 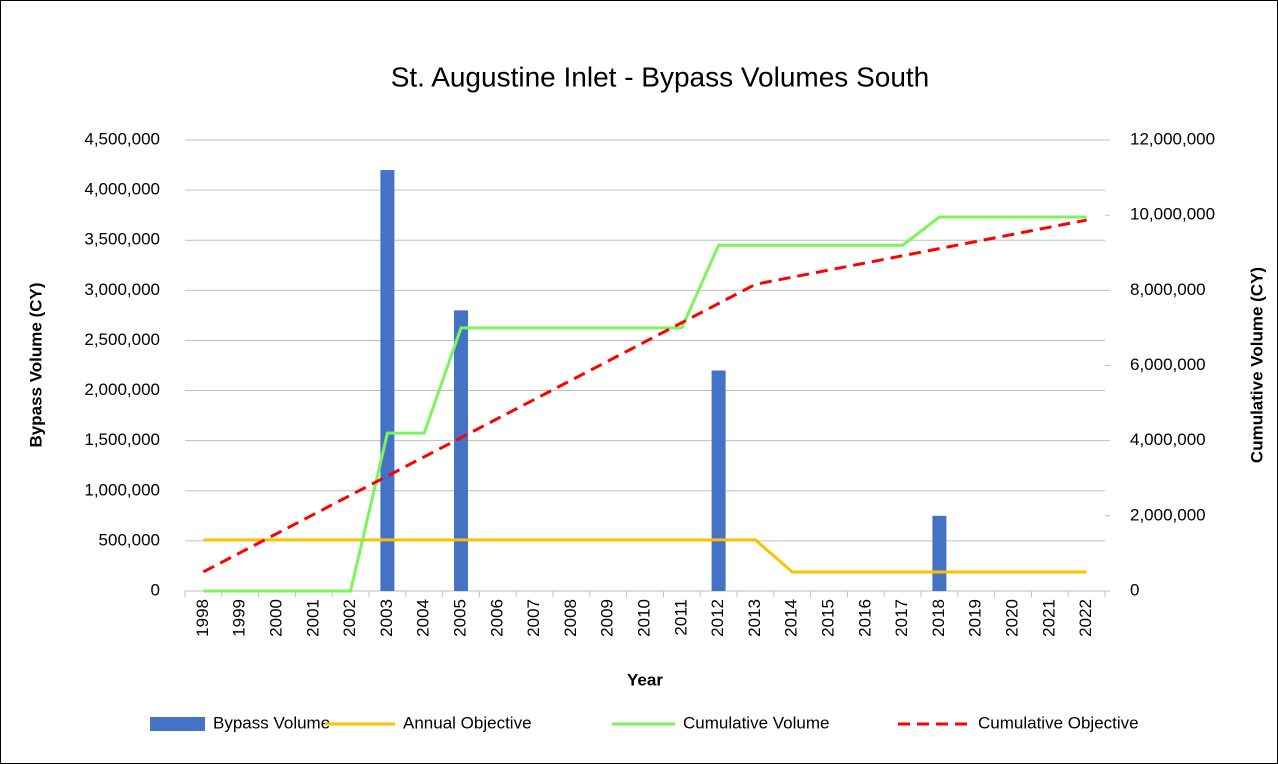 What do you see at coordinates (827, 618) in the screenshot?
I see `x-tick-label: 2015` at bounding box center [827, 618].